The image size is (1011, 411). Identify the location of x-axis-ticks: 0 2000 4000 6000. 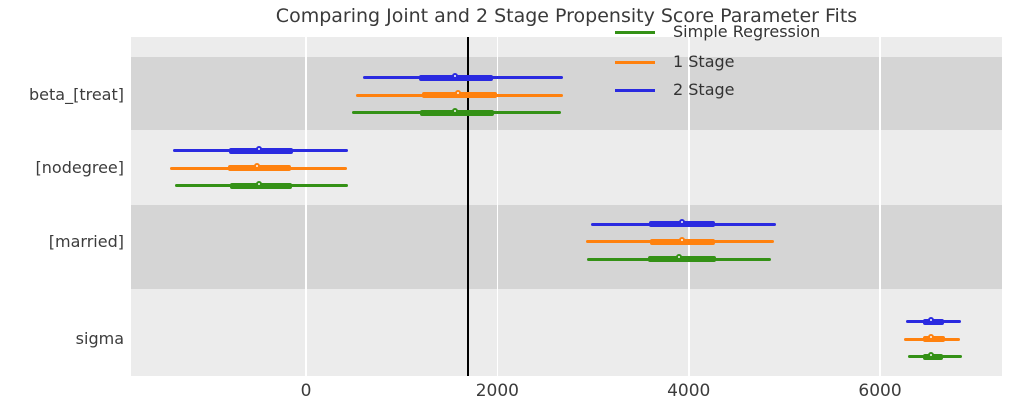
(505, 393).